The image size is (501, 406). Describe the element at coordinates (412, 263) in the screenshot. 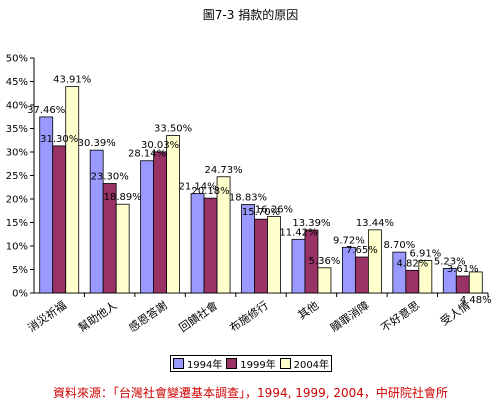

I see `data-label: 4.82%` at that location.